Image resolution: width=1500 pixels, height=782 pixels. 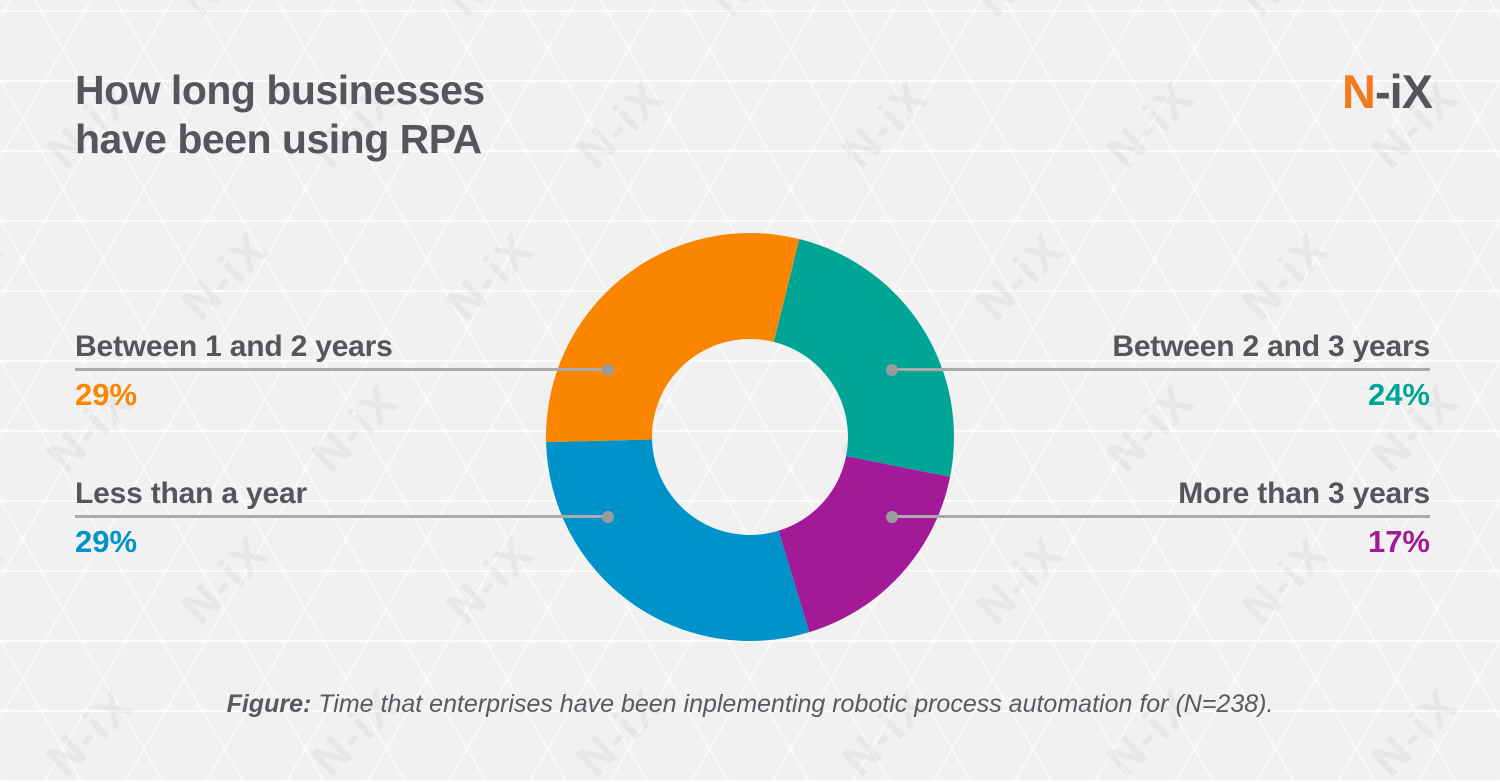 What do you see at coordinates (278, 139) in the screenshot?
I see `page-title-line2: have been using RPA` at bounding box center [278, 139].